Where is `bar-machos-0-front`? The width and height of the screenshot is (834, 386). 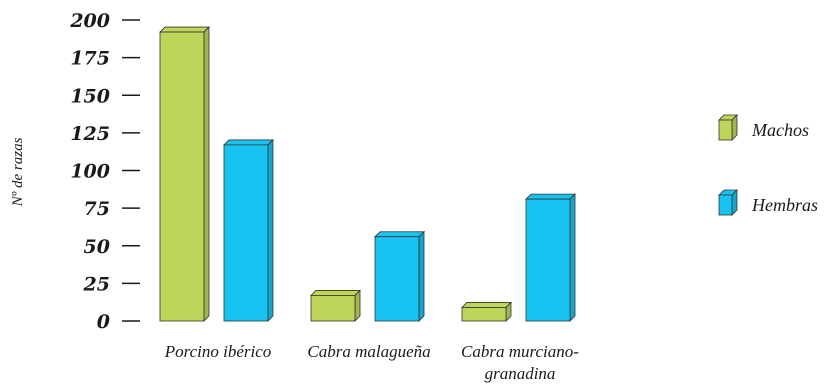
bar-machos-0-front is located at coordinates (182, 176).